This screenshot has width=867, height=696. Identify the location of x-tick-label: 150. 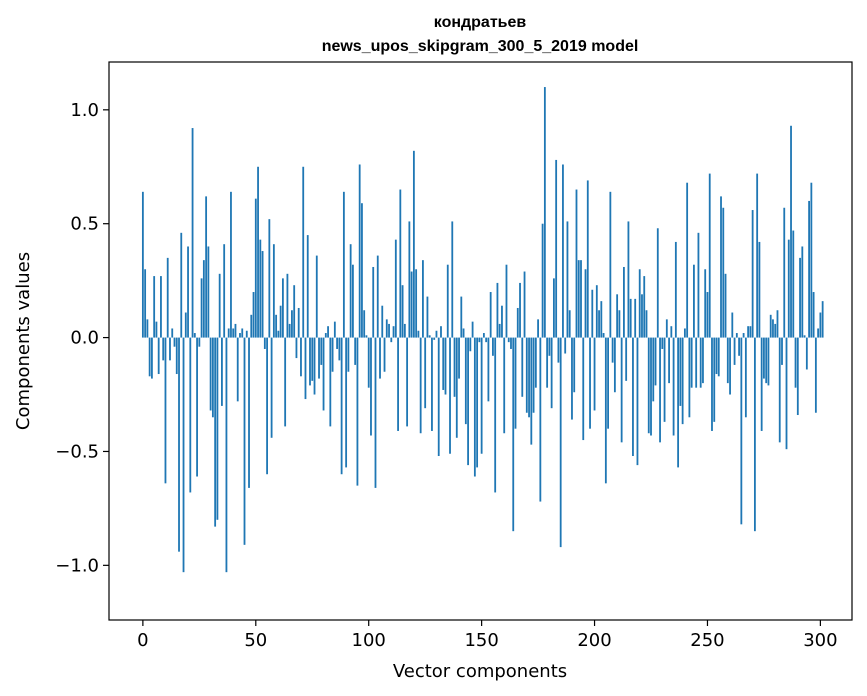
(481, 640).